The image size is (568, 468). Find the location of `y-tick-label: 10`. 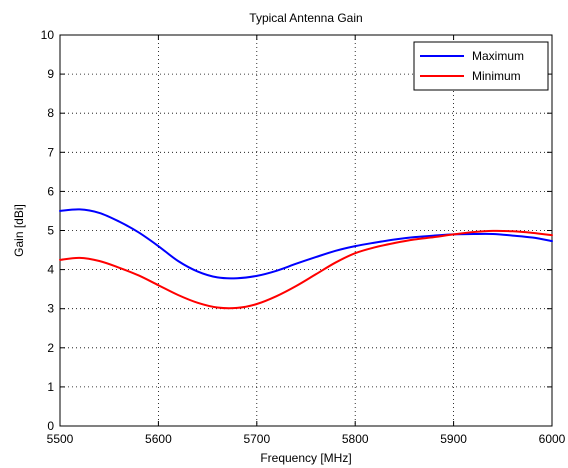

y-tick-label: 10 is located at coordinates (48, 35).